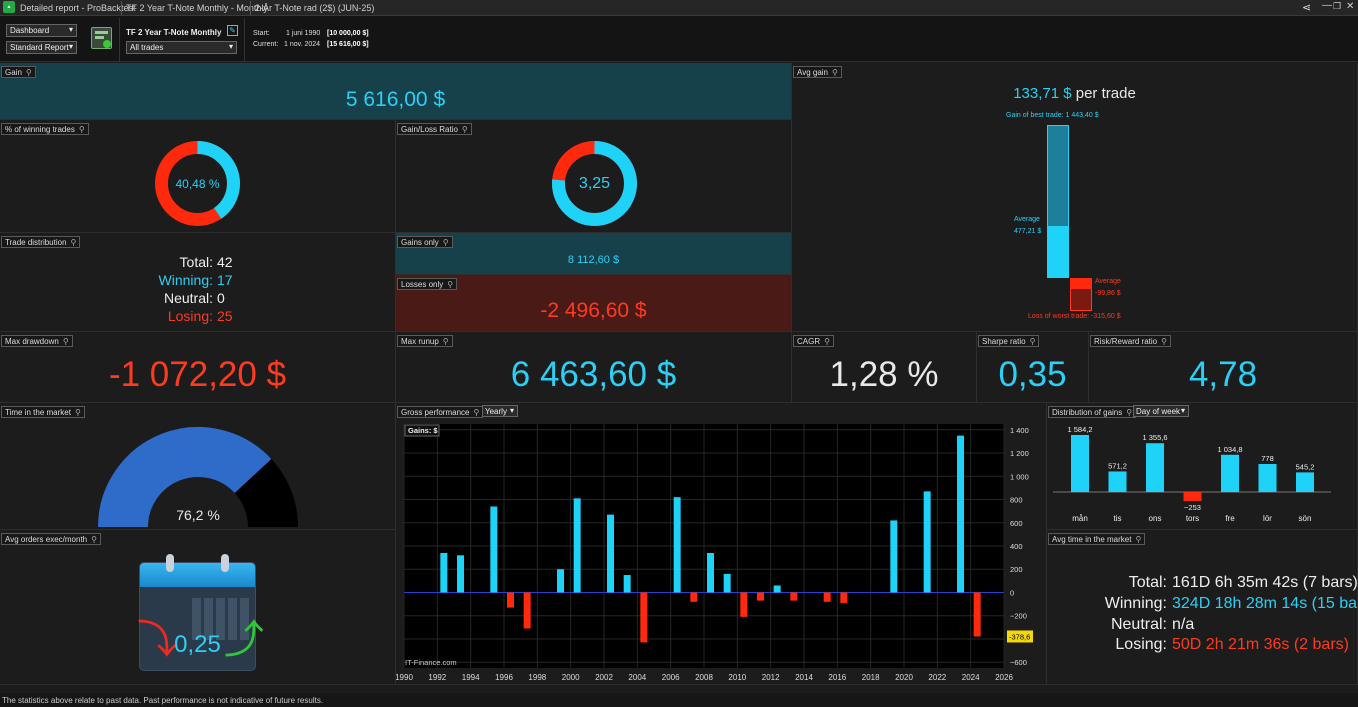  I want to click on runup-panel: Max runup ⚲ 6 463,60 $, so click(594, 367).